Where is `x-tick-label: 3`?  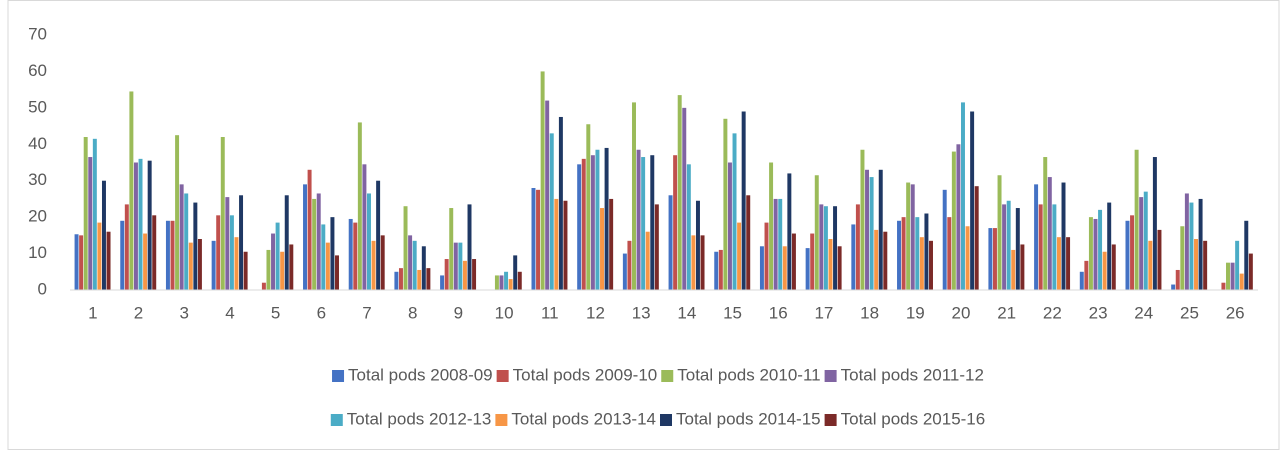 x-tick-label: 3 is located at coordinates (183, 312).